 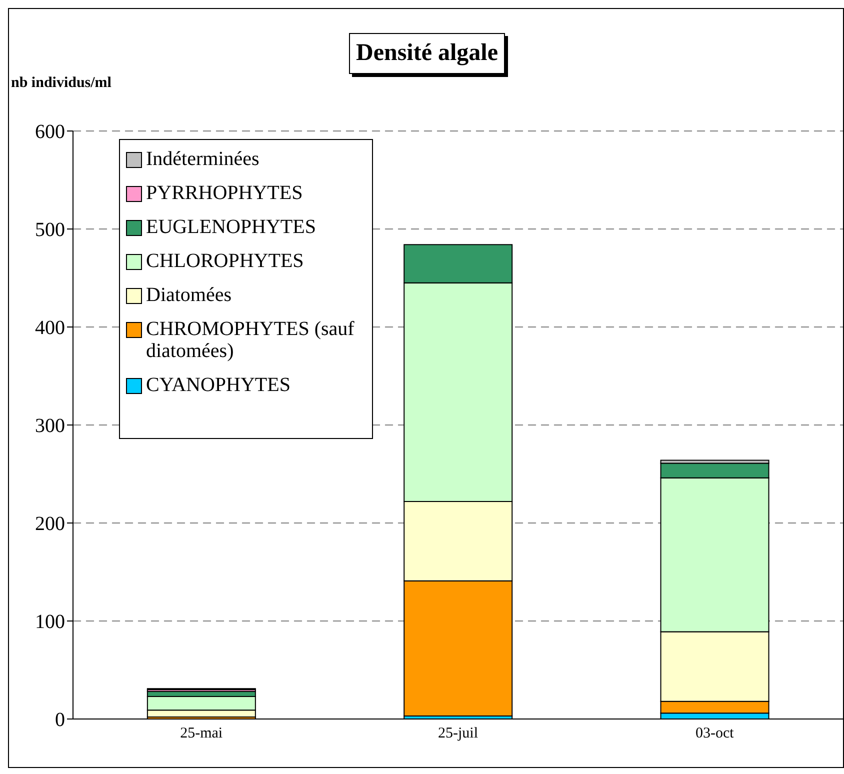 I want to click on chart-title: Densité algale, so click(x=427, y=53).